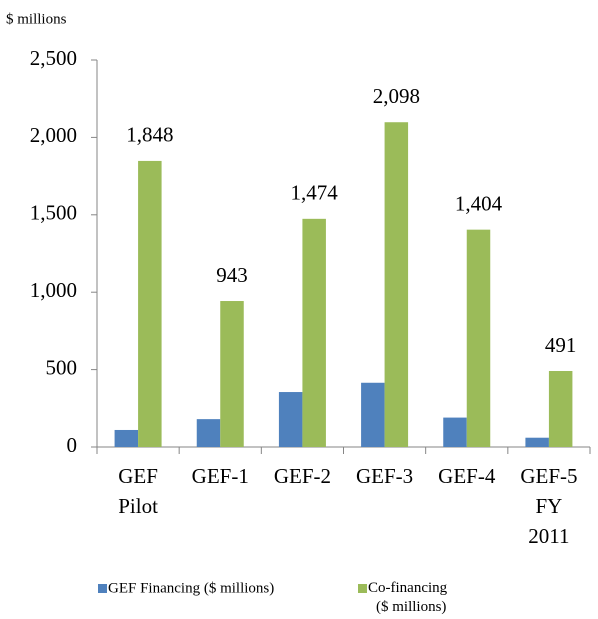  I want to click on y-tick-label: 1,500, so click(53, 213).